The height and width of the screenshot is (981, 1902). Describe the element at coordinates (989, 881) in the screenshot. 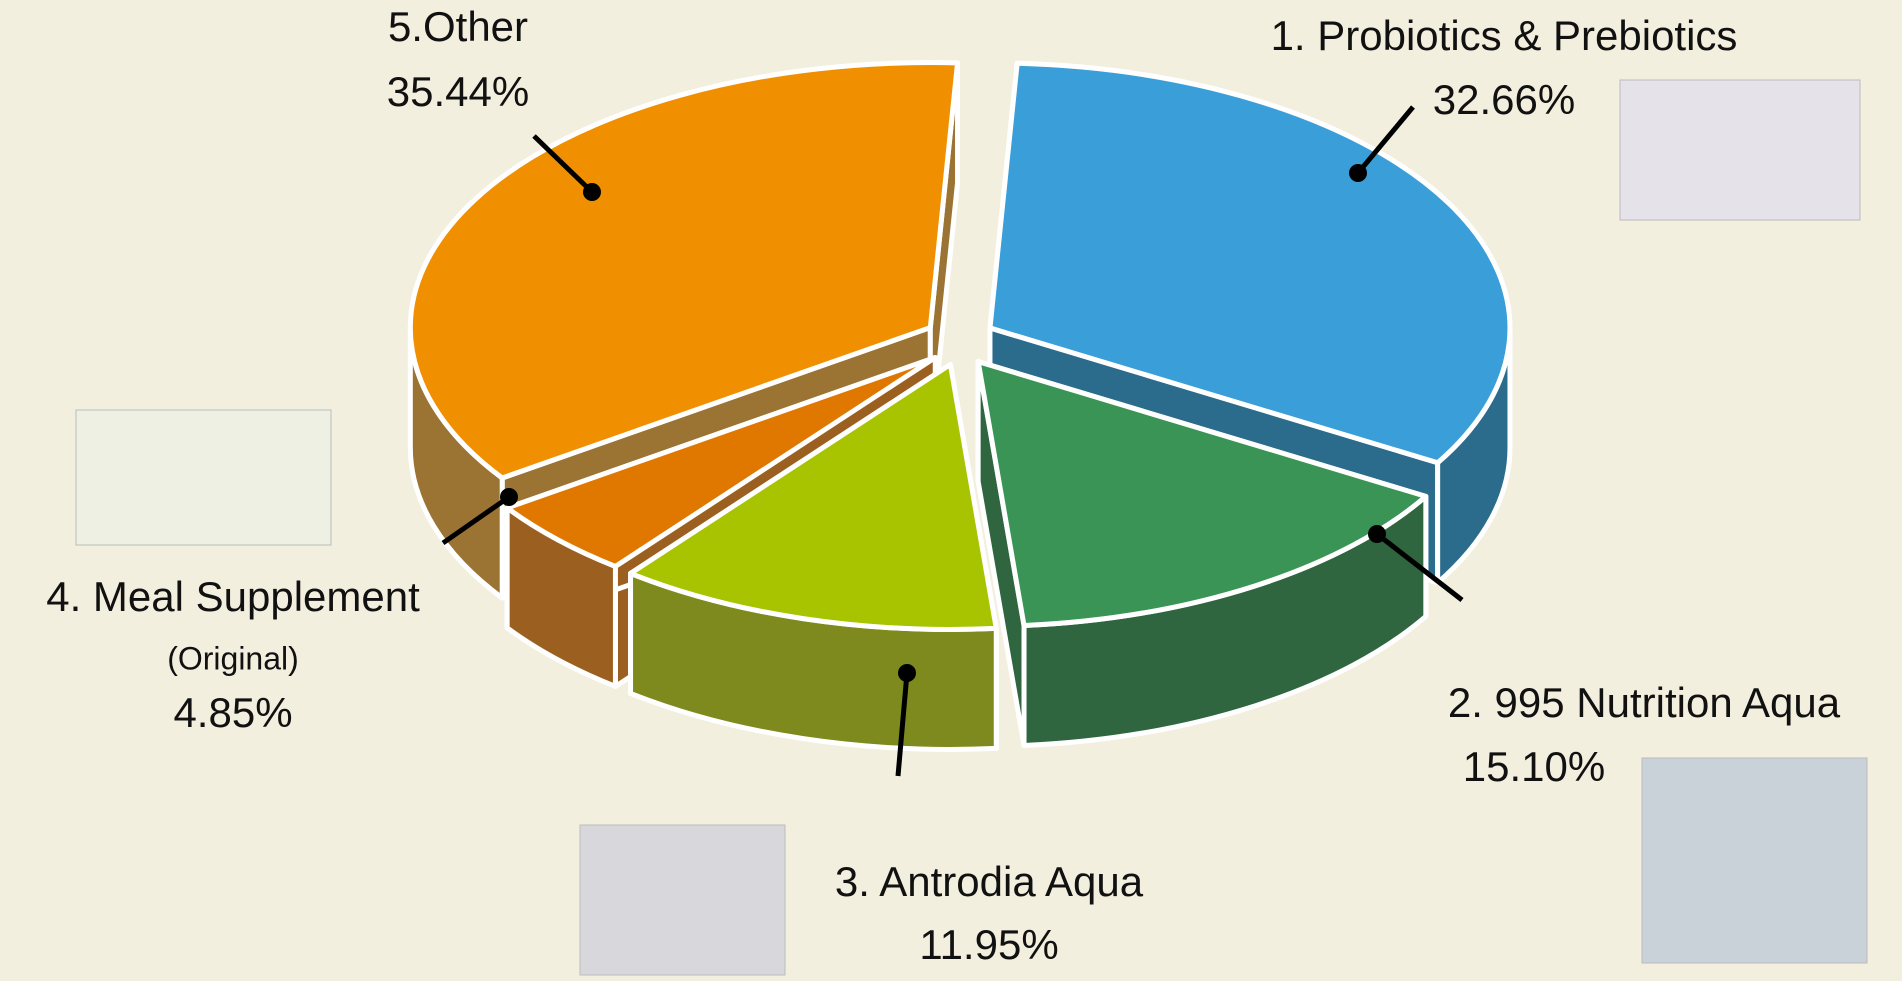

I see `category-label: 3. Antrodia Aqua` at that location.